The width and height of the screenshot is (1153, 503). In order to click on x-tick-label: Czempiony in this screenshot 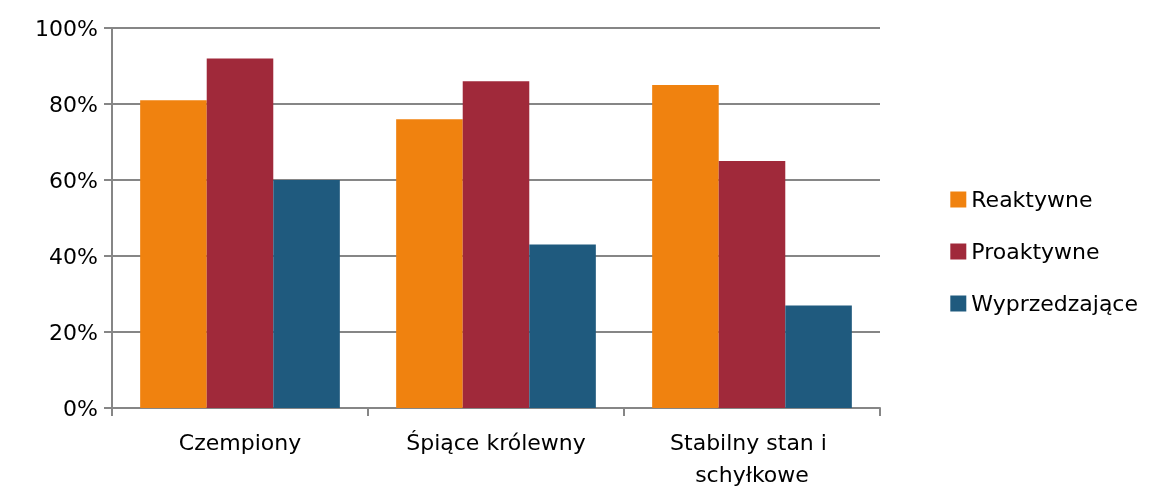, I will do `click(240, 442)`.